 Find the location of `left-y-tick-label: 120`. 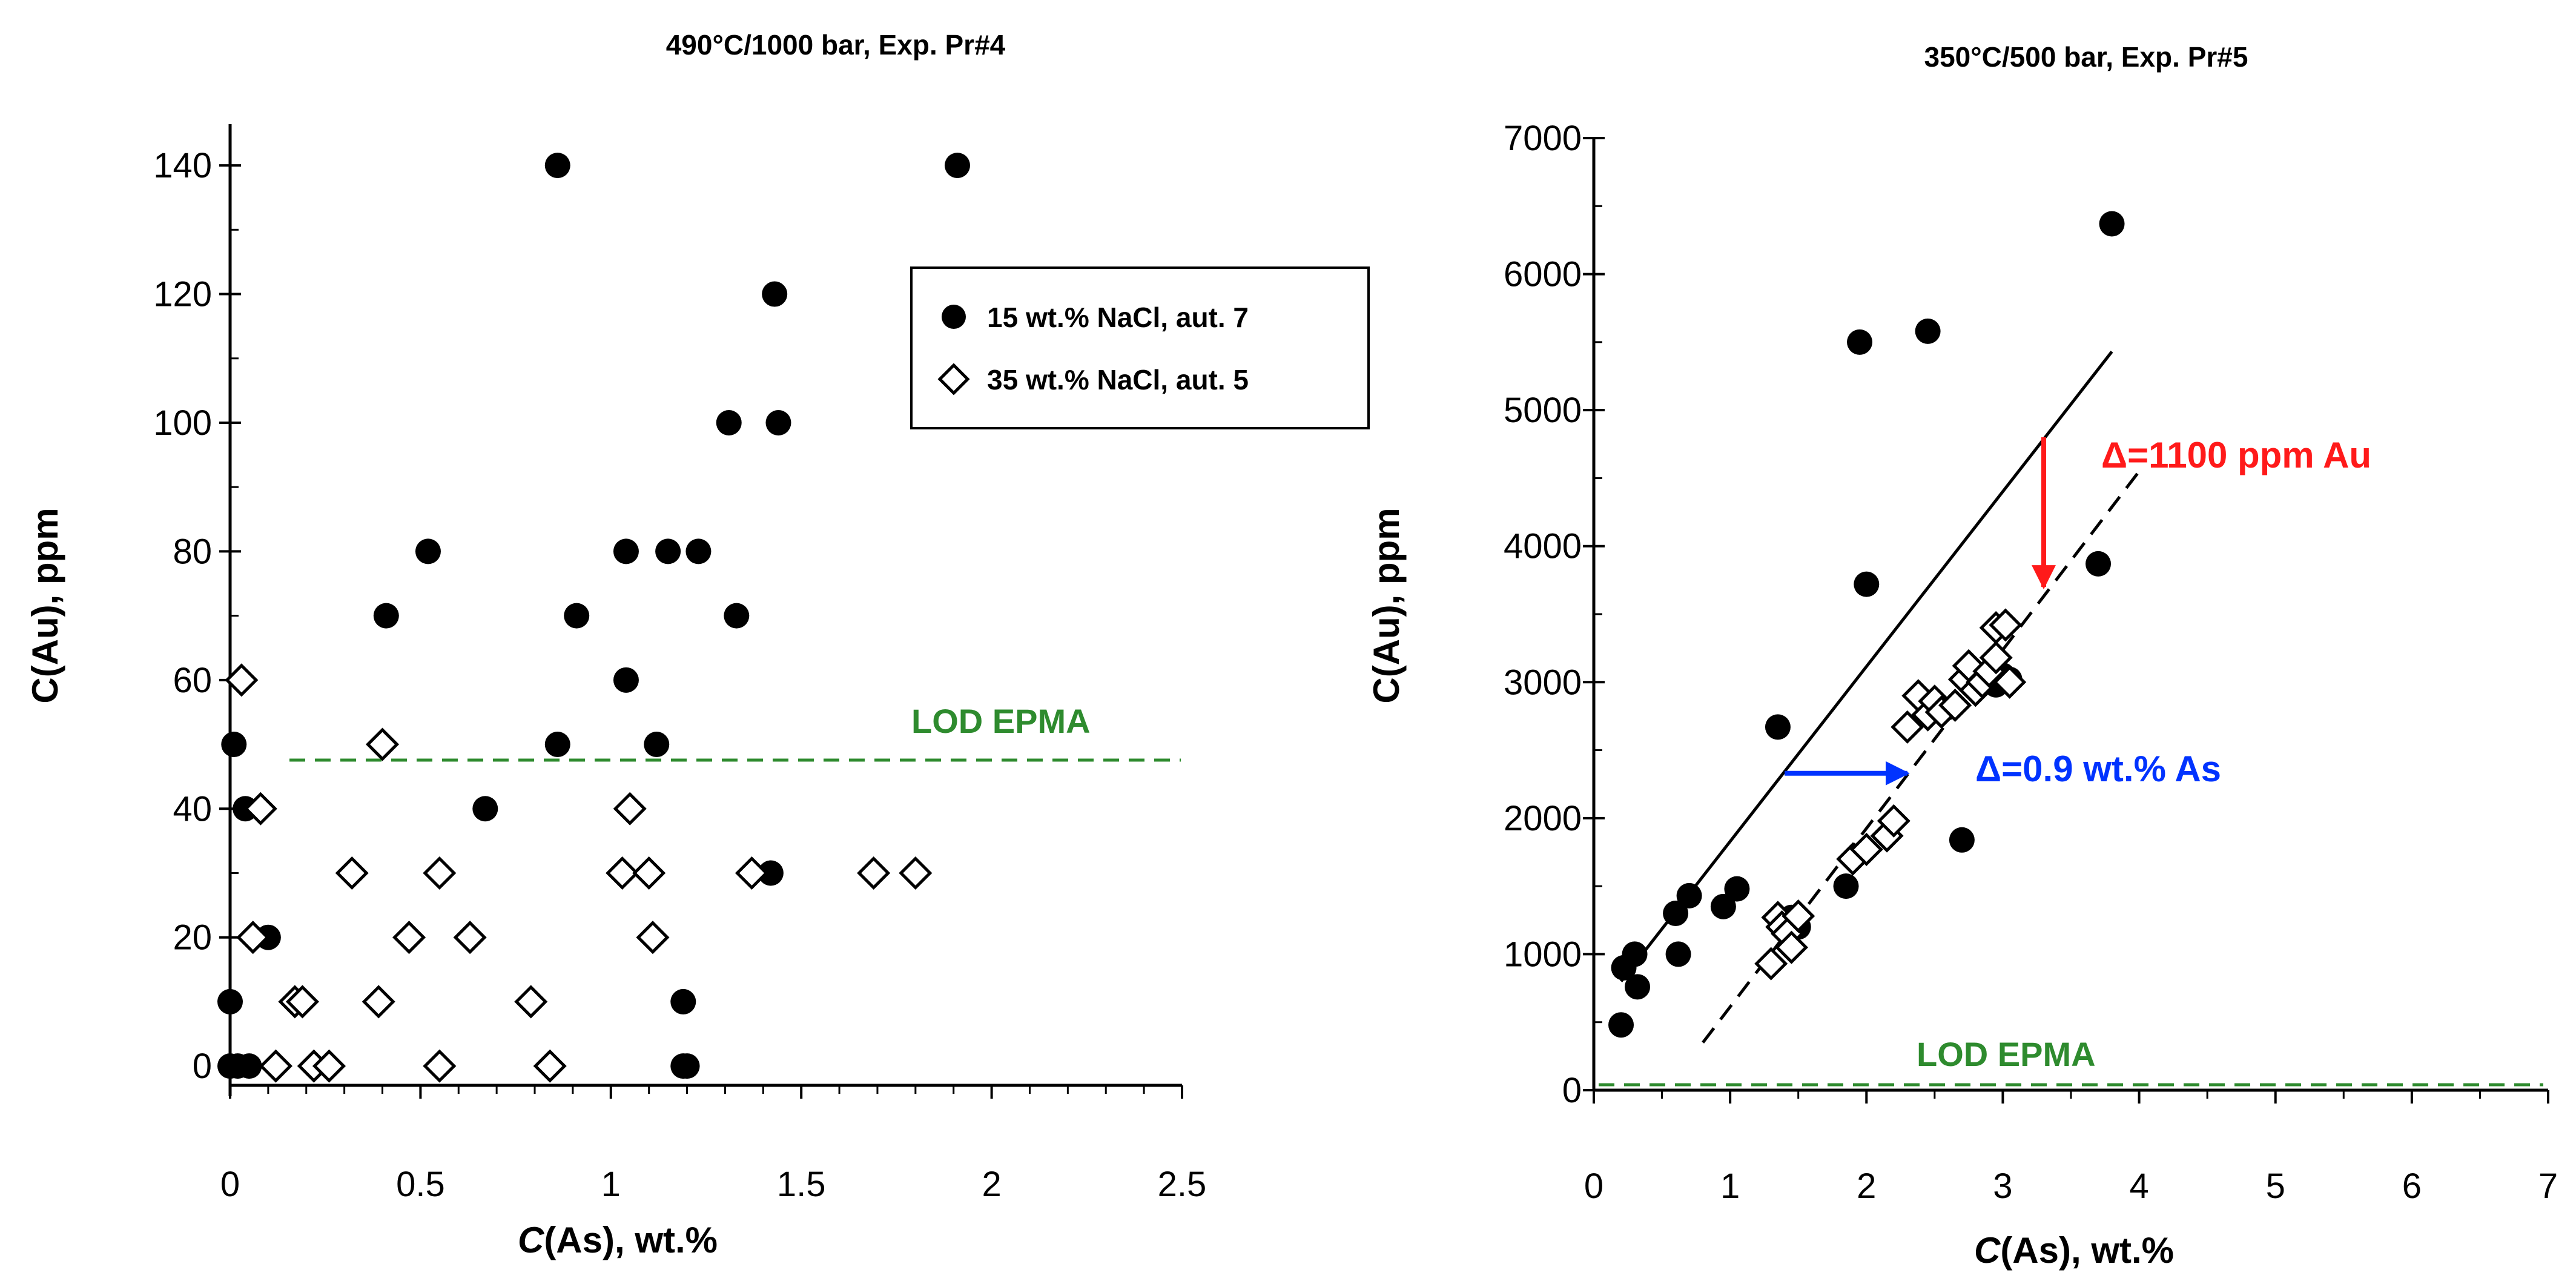

left-y-tick-label: 120 is located at coordinates (182, 294).